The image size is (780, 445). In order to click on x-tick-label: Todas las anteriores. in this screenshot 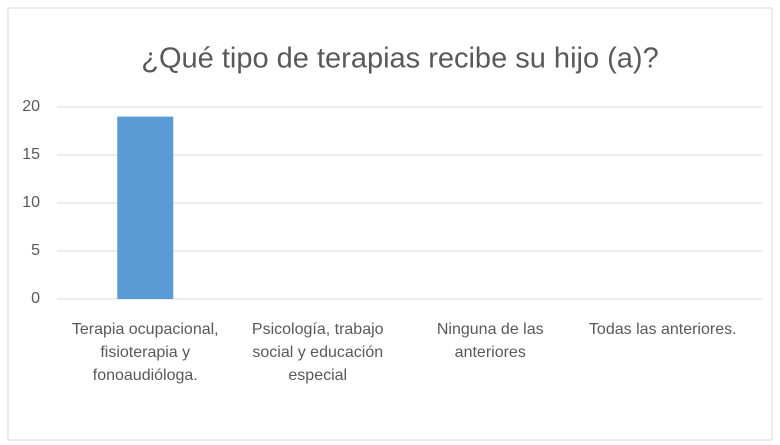, I will do `click(662, 329)`.